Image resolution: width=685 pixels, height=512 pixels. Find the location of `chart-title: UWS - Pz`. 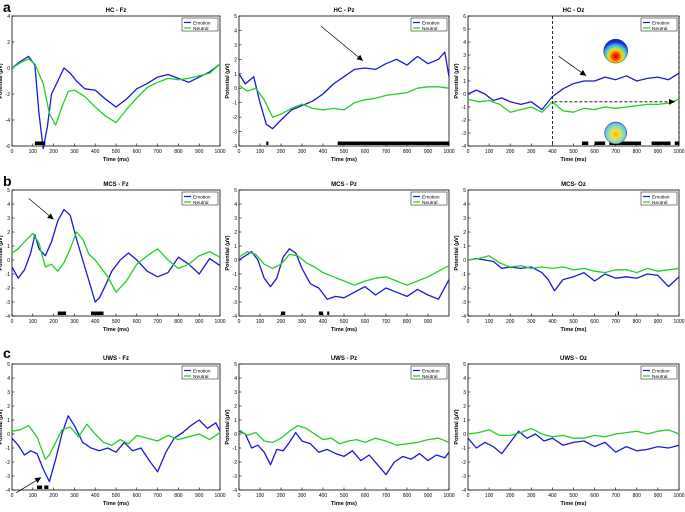

chart-title: UWS - Pz is located at coordinates (344, 359).